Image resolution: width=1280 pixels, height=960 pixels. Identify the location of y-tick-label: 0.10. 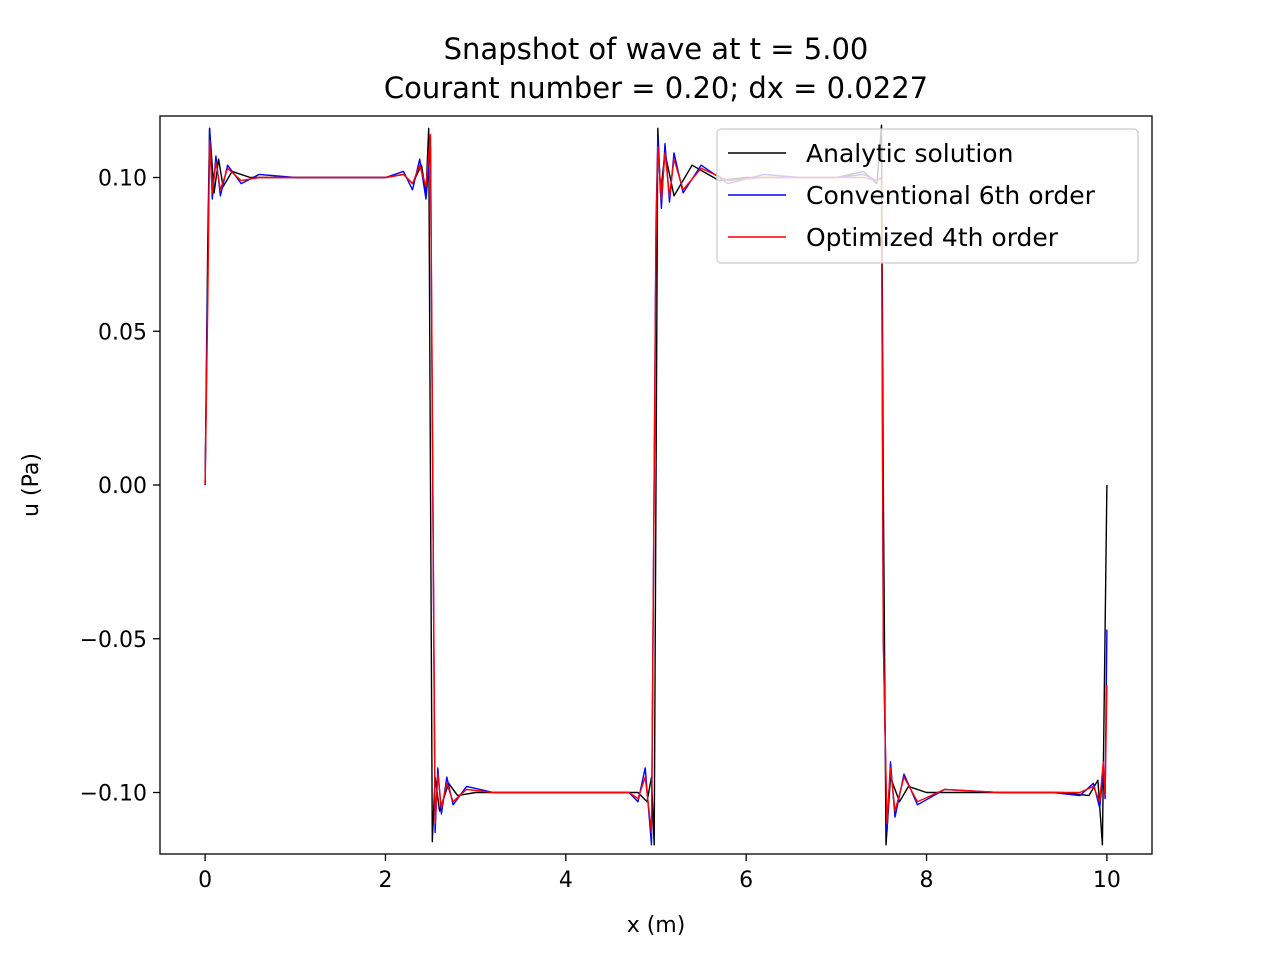
(122, 179).